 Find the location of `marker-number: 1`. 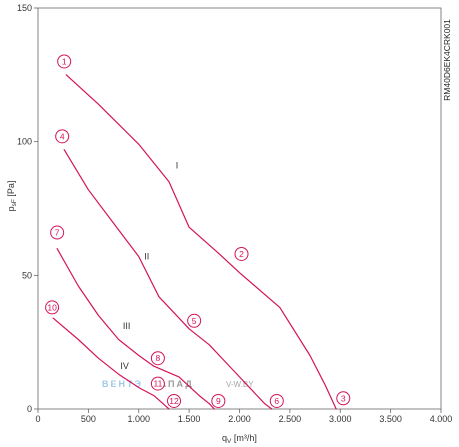

marker-number: 1 is located at coordinates (64, 61).